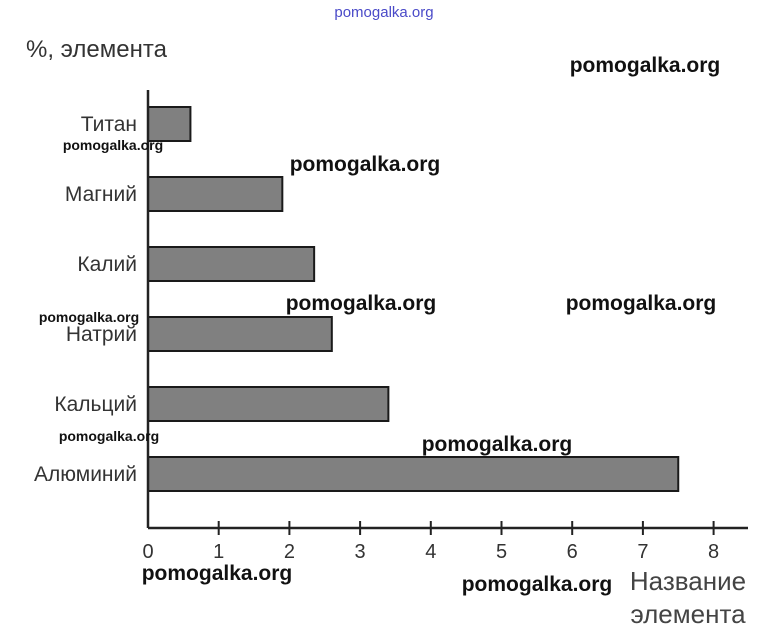  I want to click on category-label: Кальций, so click(95, 404).